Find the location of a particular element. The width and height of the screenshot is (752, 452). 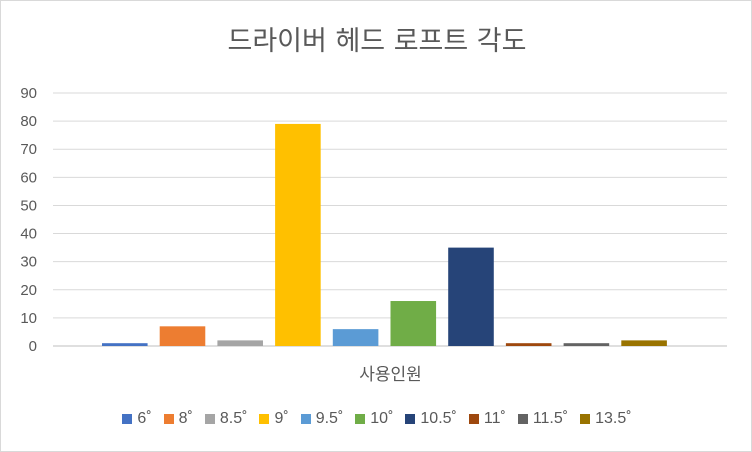

legend-item: 9˚ is located at coordinates (274, 419).